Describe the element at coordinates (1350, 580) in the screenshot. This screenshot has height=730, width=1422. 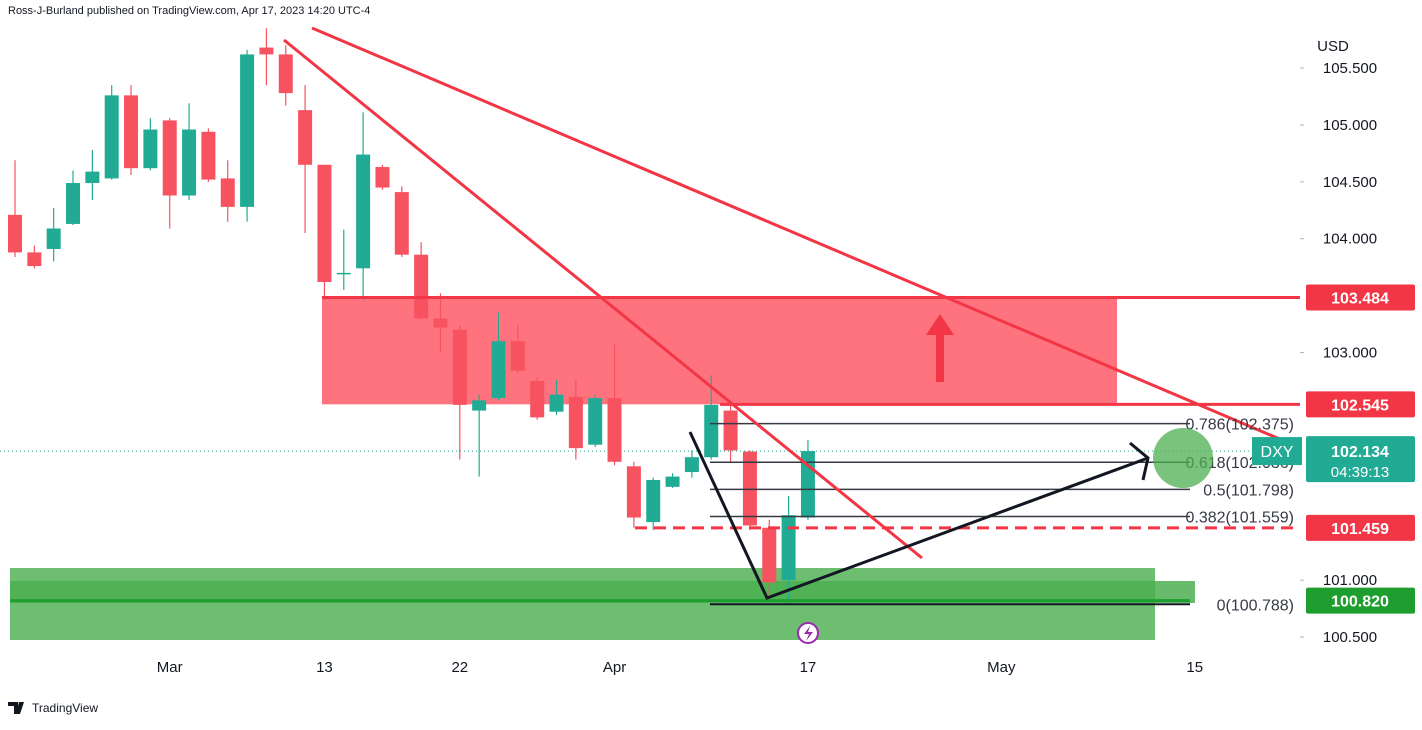
I see `y-tick-label: 101.000` at that location.